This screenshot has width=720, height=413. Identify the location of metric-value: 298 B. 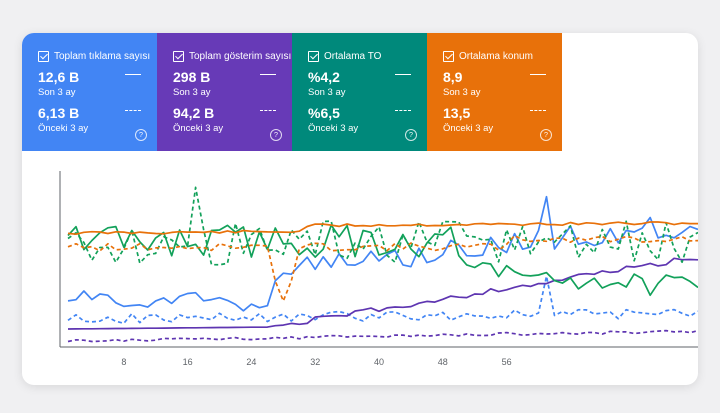
(192, 77).